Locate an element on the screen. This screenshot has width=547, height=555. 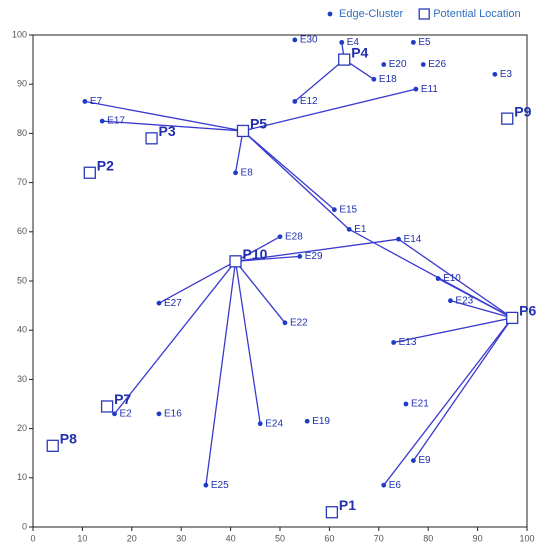
cluster-label: E6 is located at coordinates (395, 485).